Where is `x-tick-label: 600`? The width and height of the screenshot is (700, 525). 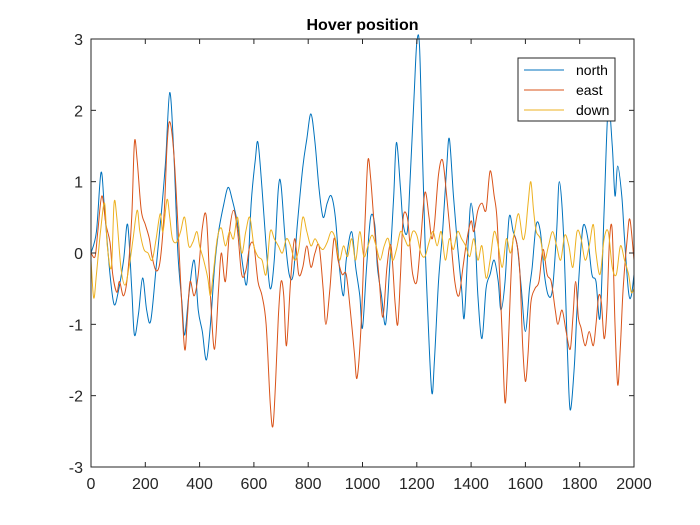 x-tick-label: 600 is located at coordinates (254, 484).